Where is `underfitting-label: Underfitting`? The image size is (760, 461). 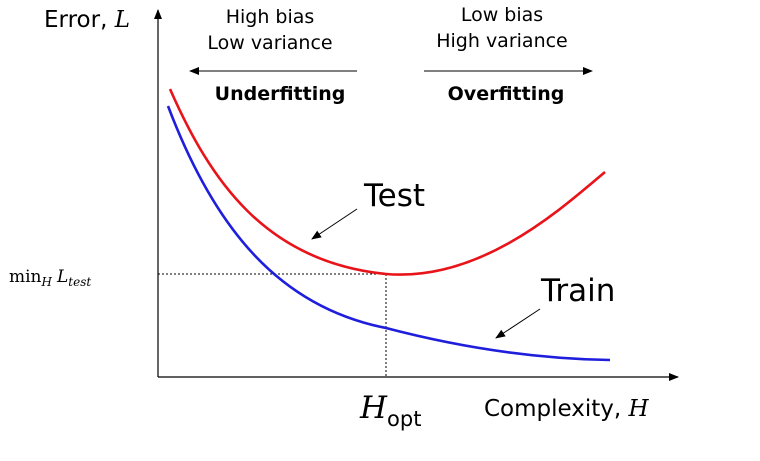 underfitting-label: Underfitting is located at coordinates (280, 94).